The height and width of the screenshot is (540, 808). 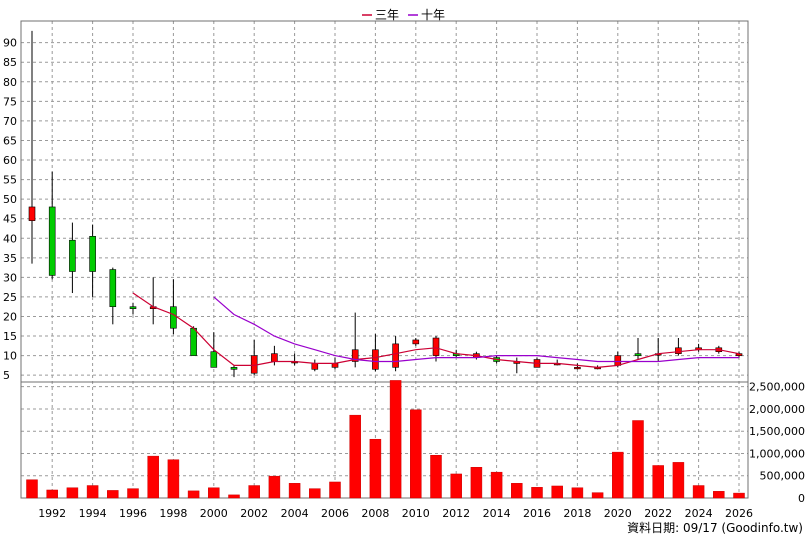 What do you see at coordinates (6, 375) in the screenshot?
I see `price-tick-label: 5` at bounding box center [6, 375].